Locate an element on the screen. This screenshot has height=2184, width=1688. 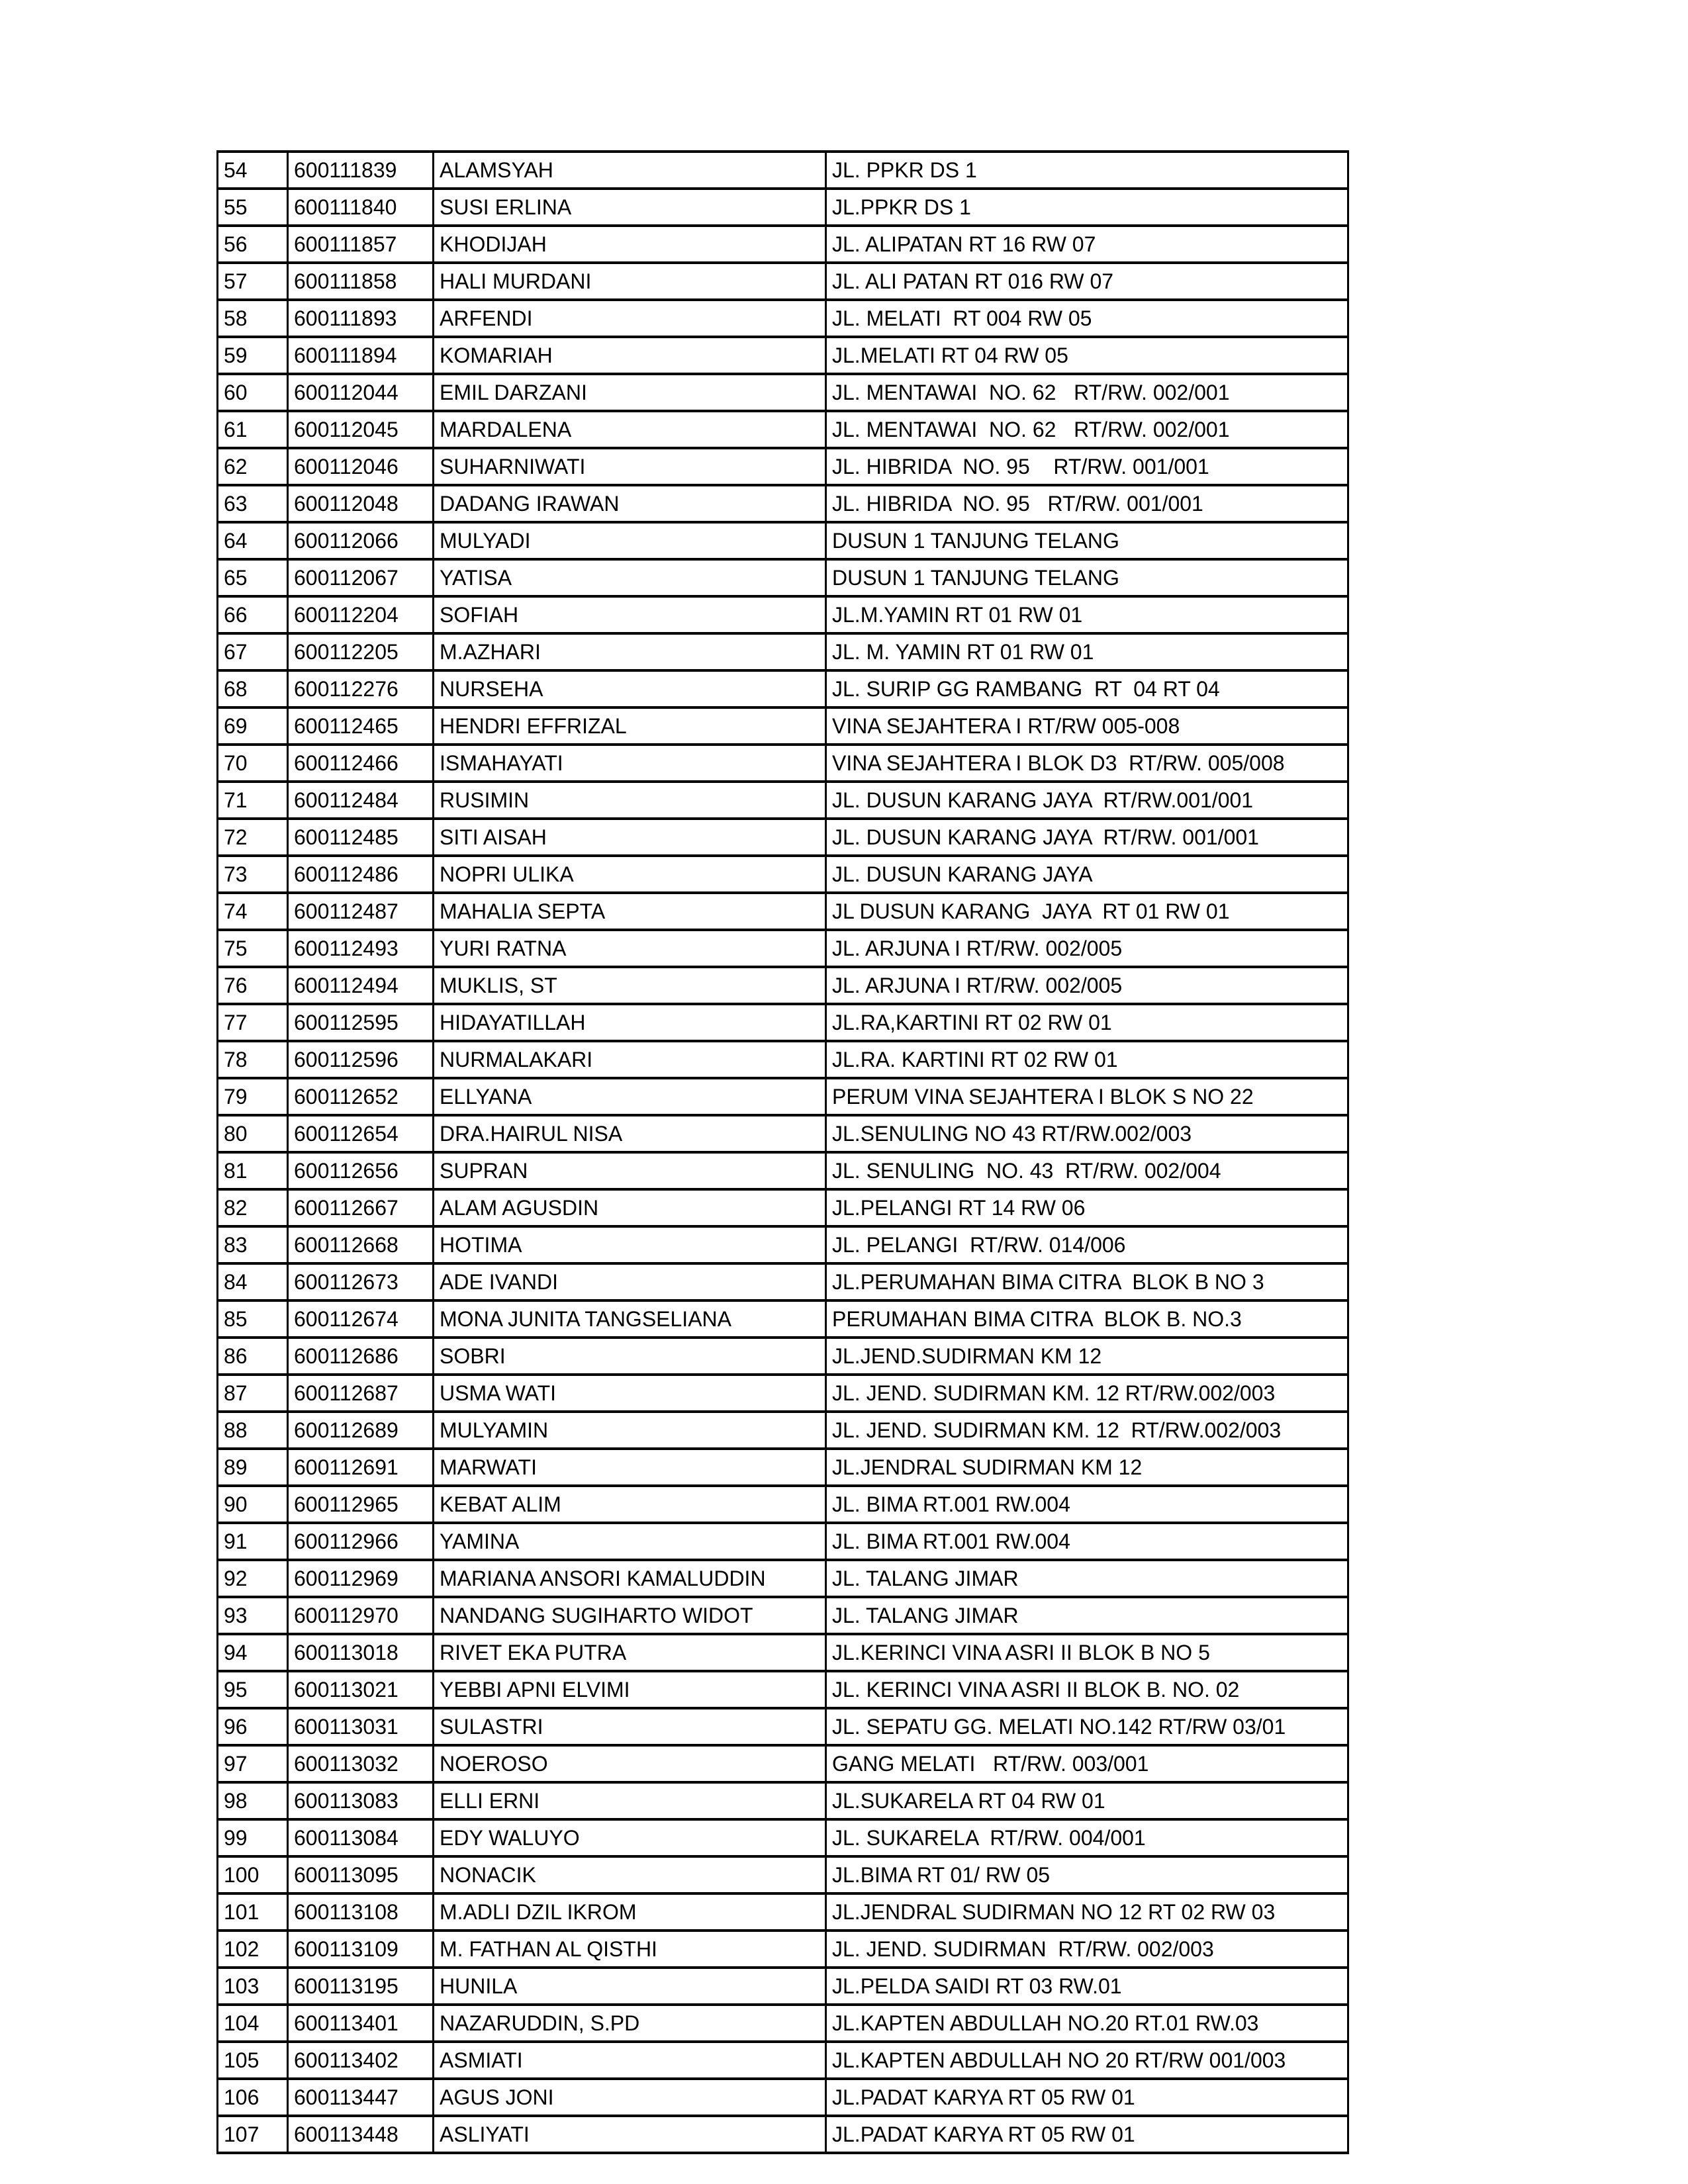
cell-text: 600113031 is located at coordinates (346, 1727).